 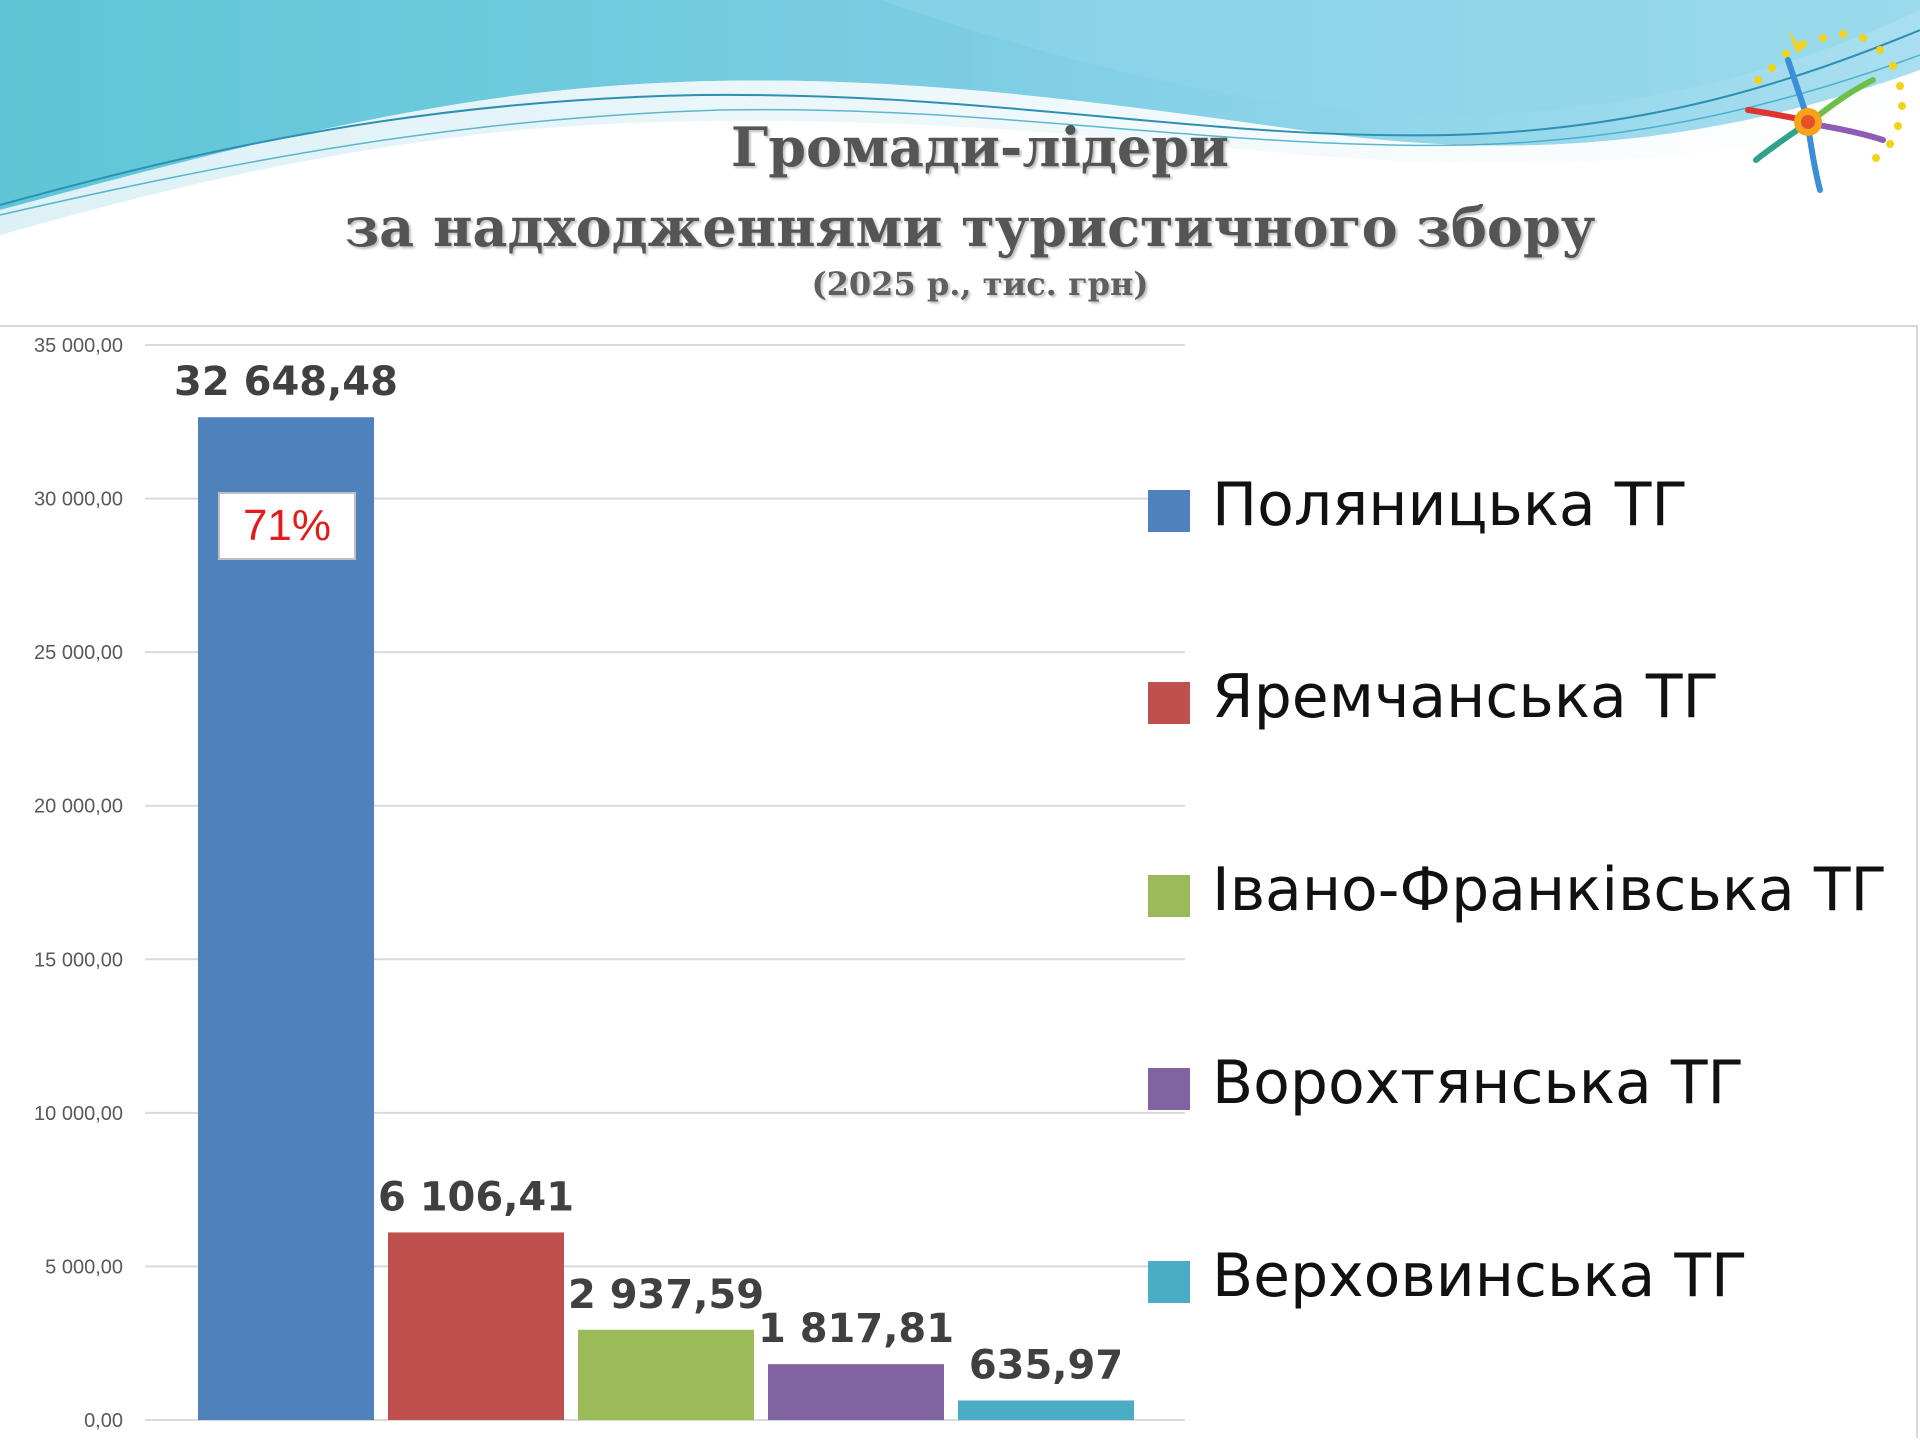 I want to click on y-tick-label: 10 000,00, so click(x=78, y=1114).